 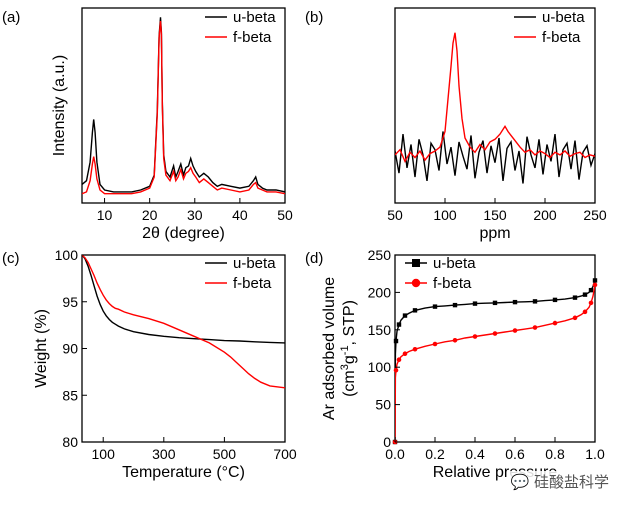 I want to click on y-tick-label: 0, so click(x=387, y=442).